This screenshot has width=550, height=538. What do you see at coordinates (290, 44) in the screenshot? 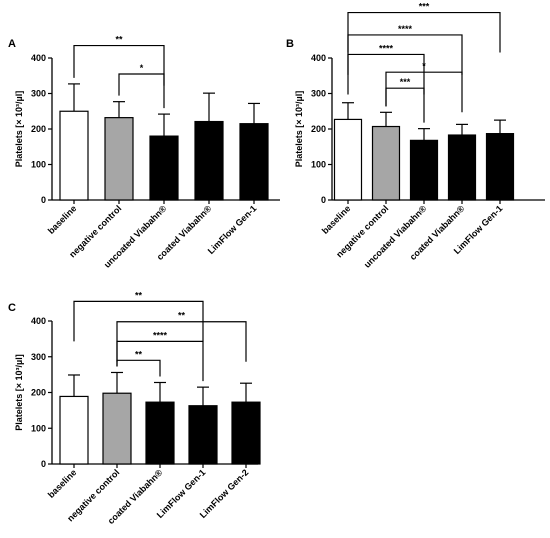
I see `panel-letter: B` at bounding box center [290, 44].